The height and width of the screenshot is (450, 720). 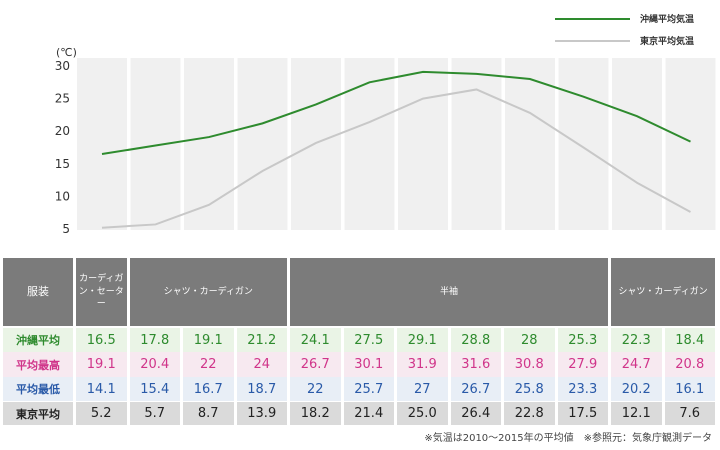 I want to click on table-cell: 25.3, so click(x=582, y=340).